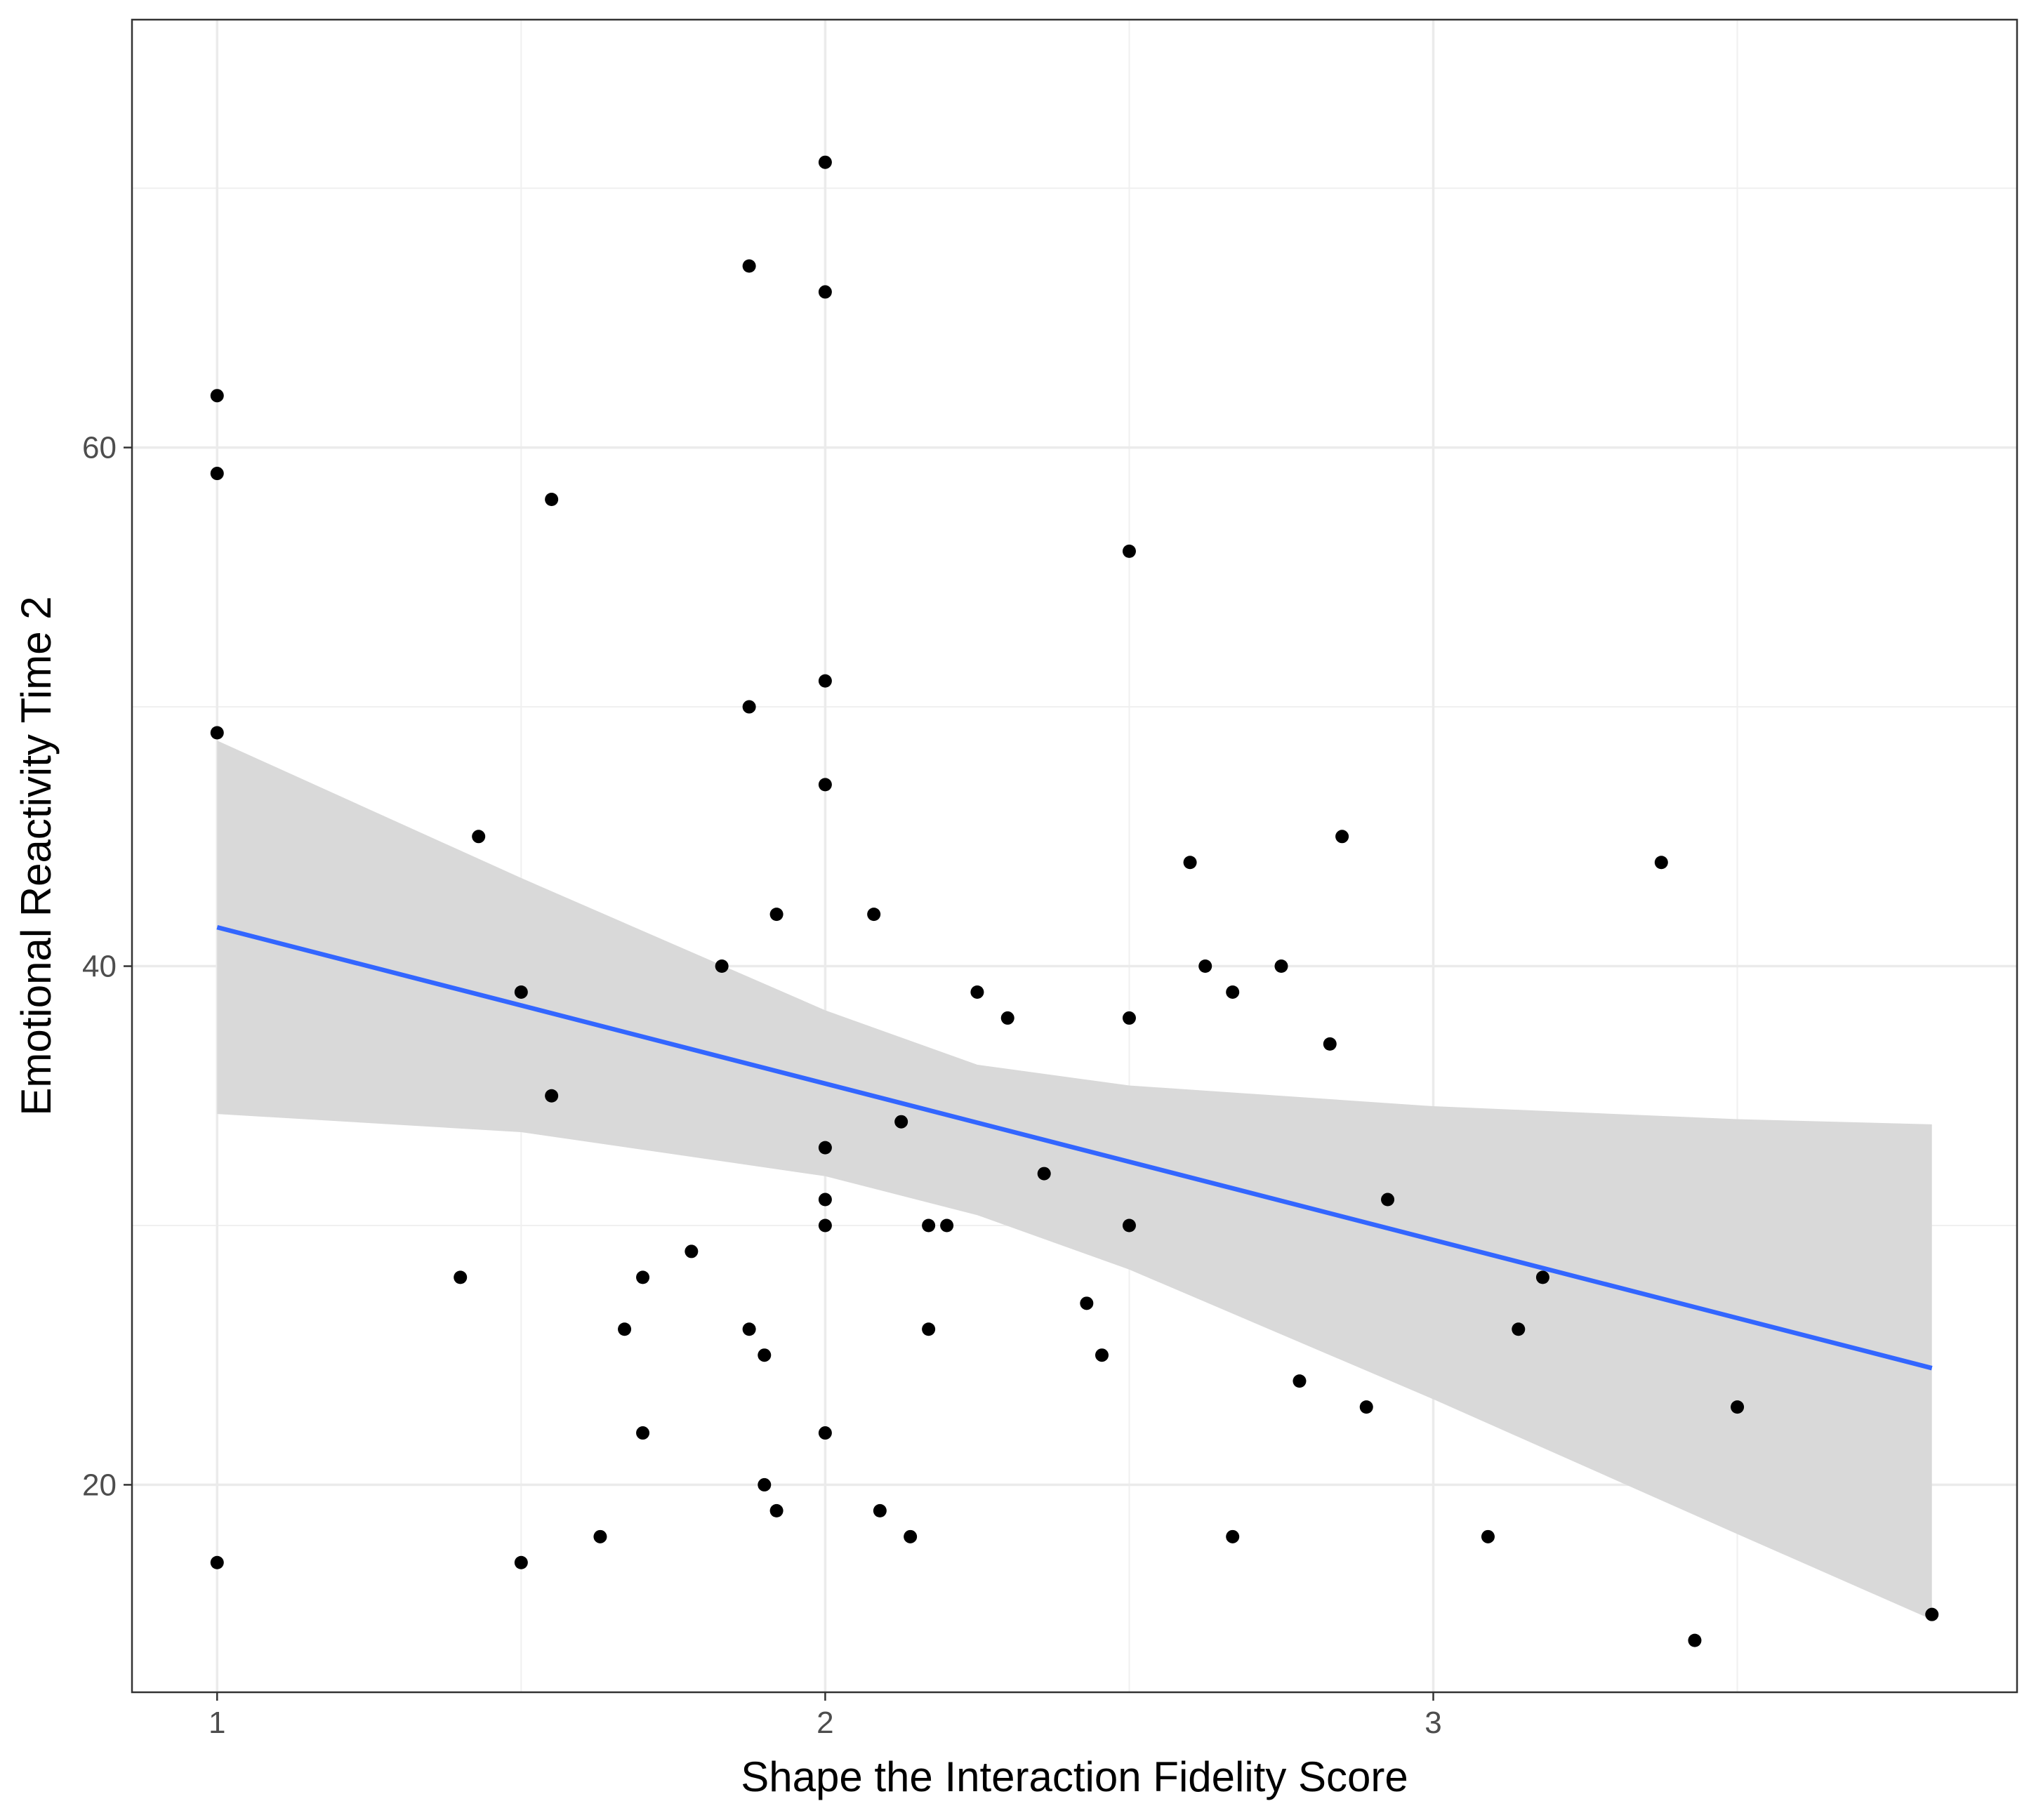 This screenshot has width=2036, height=1820. I want to click on x-tick-label: 1, so click(217, 1723).